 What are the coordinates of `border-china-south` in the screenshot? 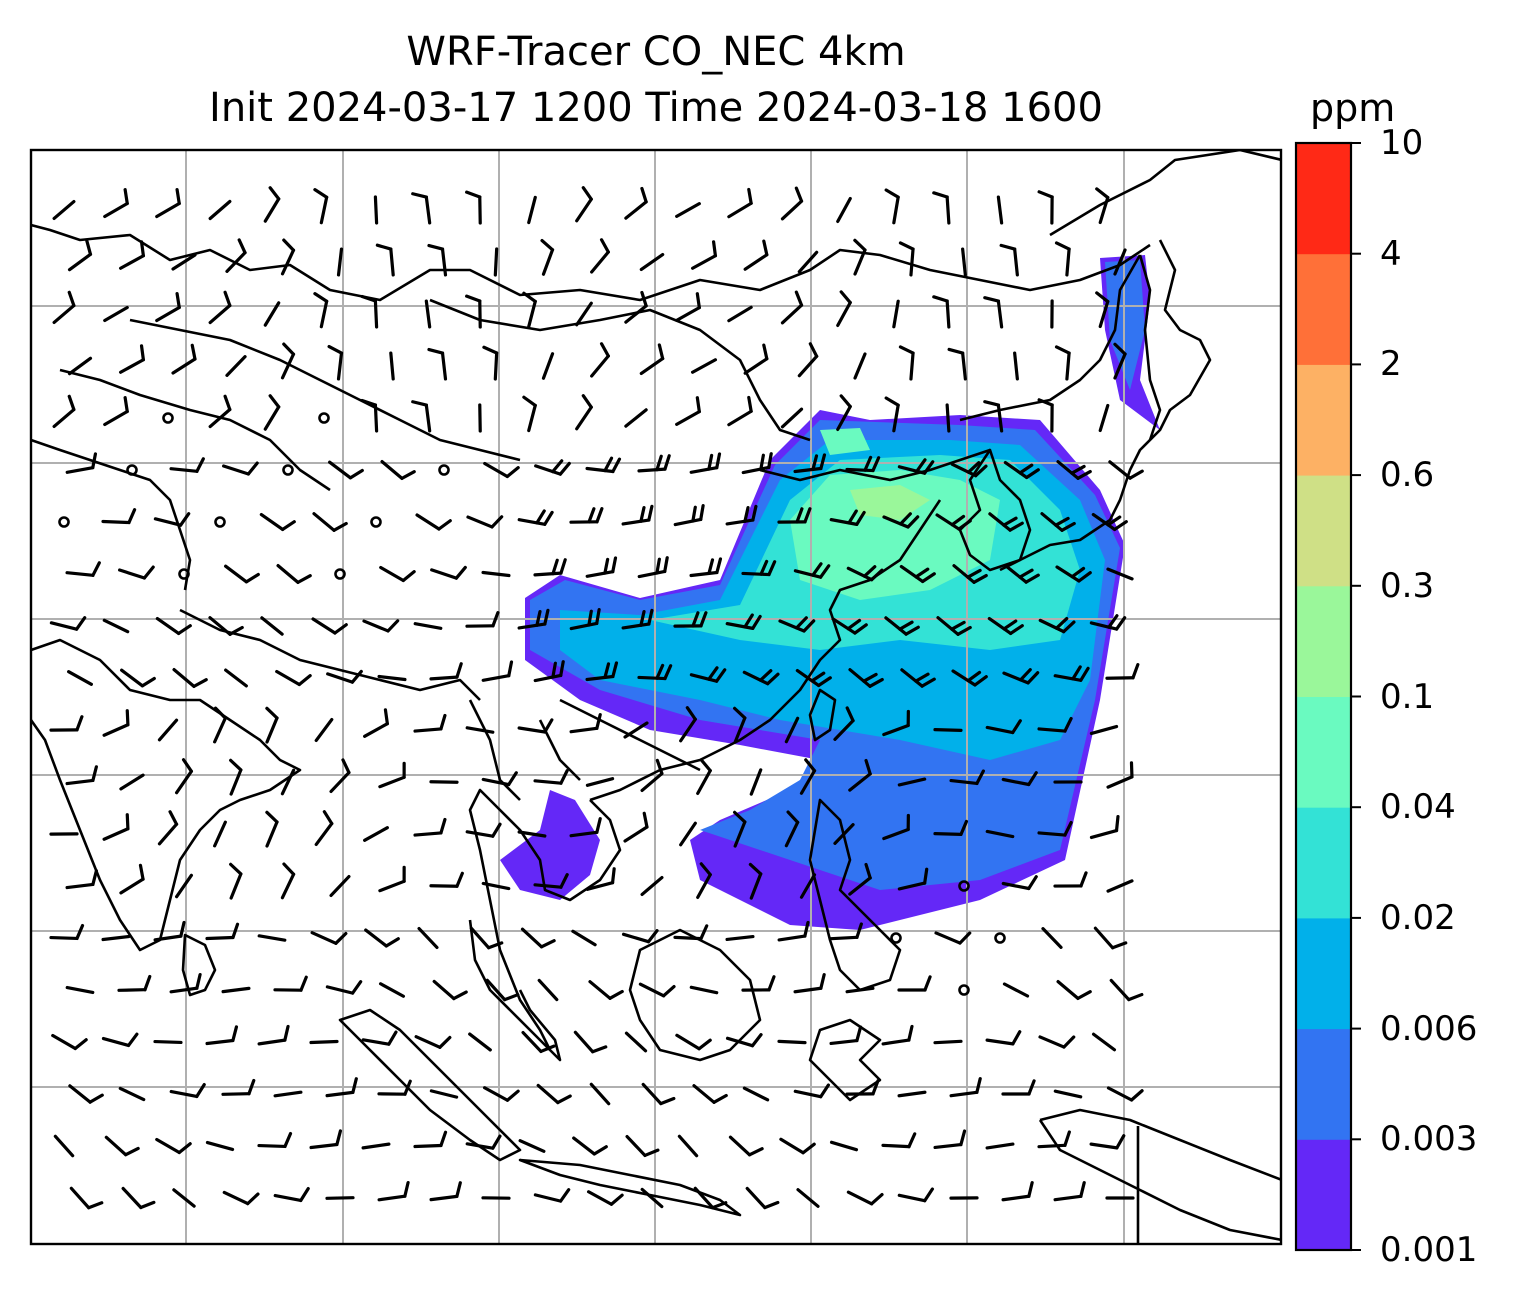 It's located at (630, 735).